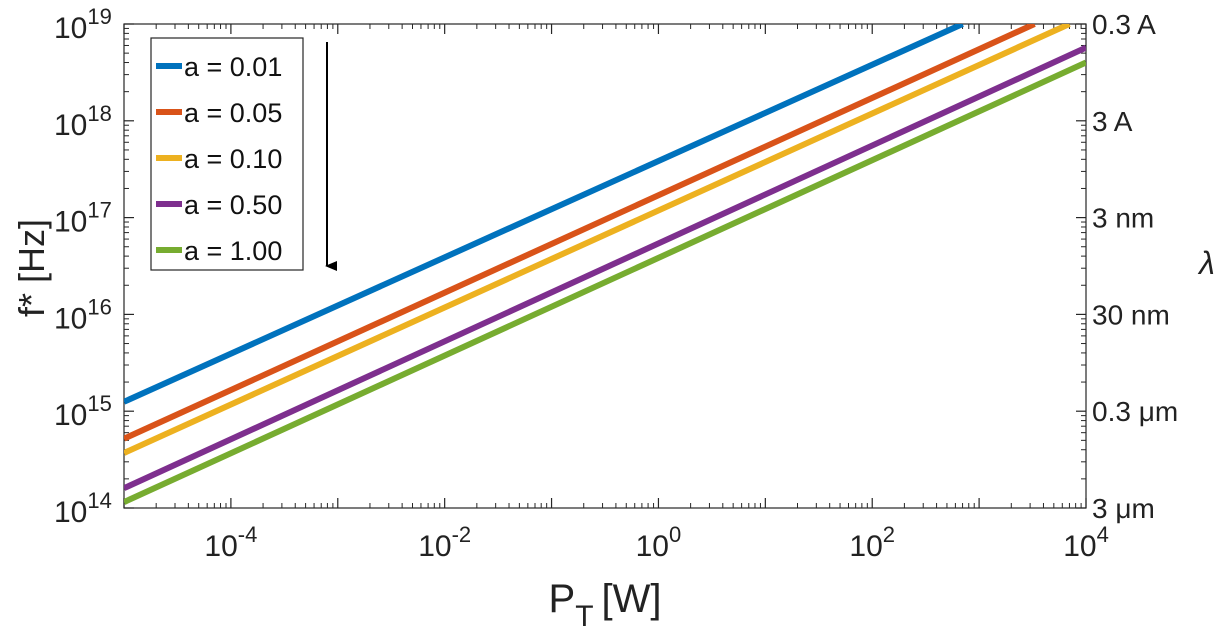  What do you see at coordinates (1112, 121) in the screenshot?
I see `y2-tick-label: 3 A` at bounding box center [1112, 121].